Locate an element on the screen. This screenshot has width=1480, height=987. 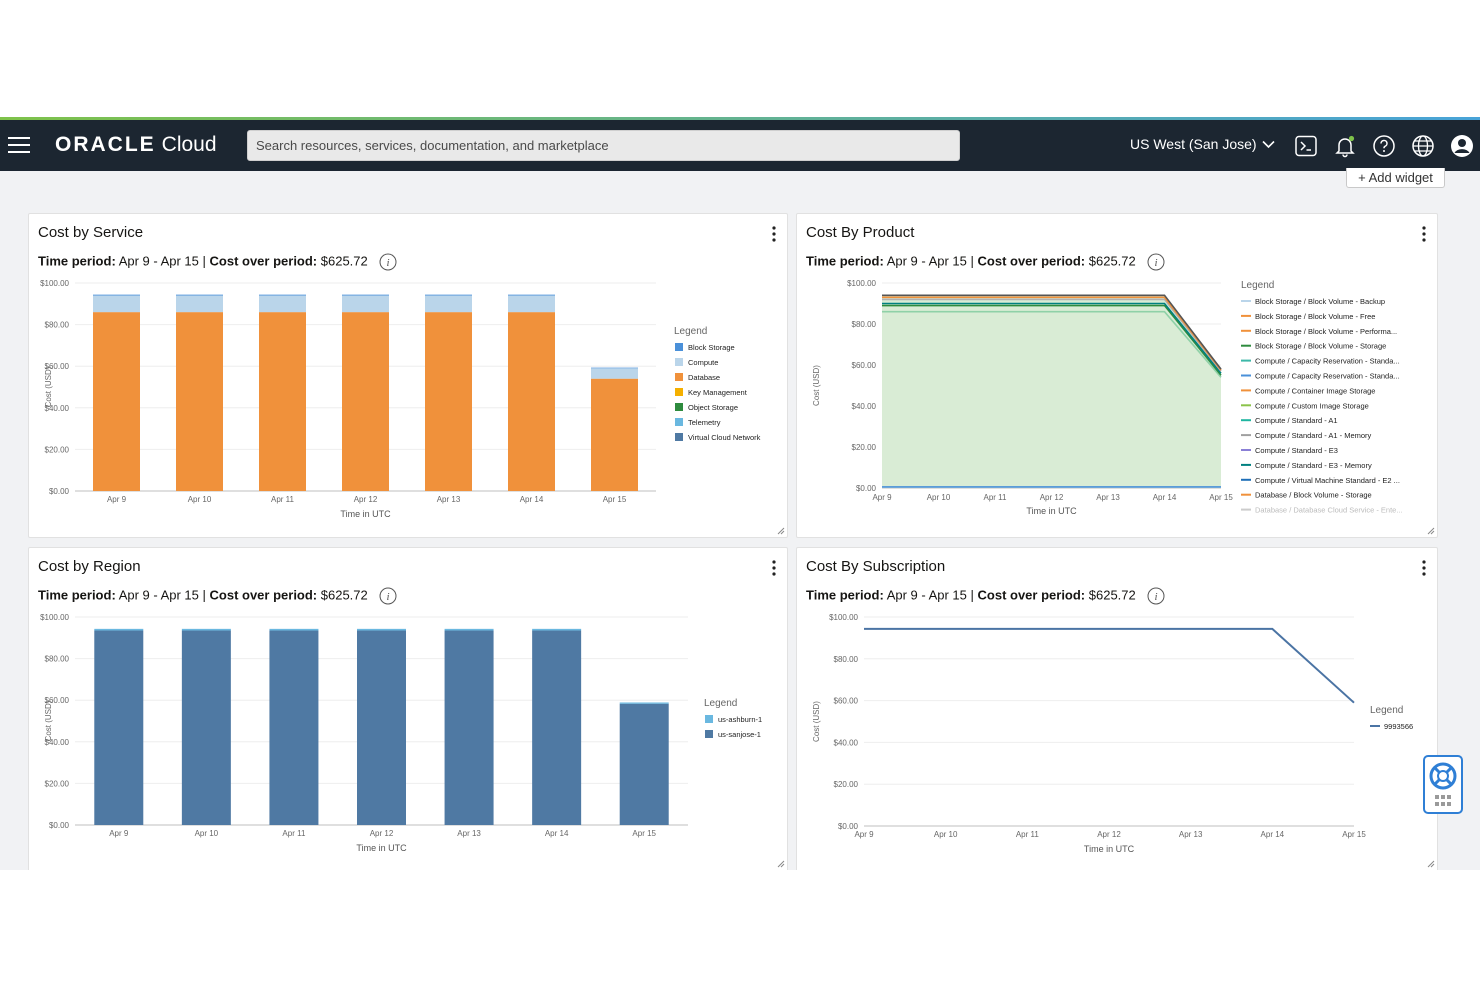
help-support-button is located at coordinates (1443, 784).